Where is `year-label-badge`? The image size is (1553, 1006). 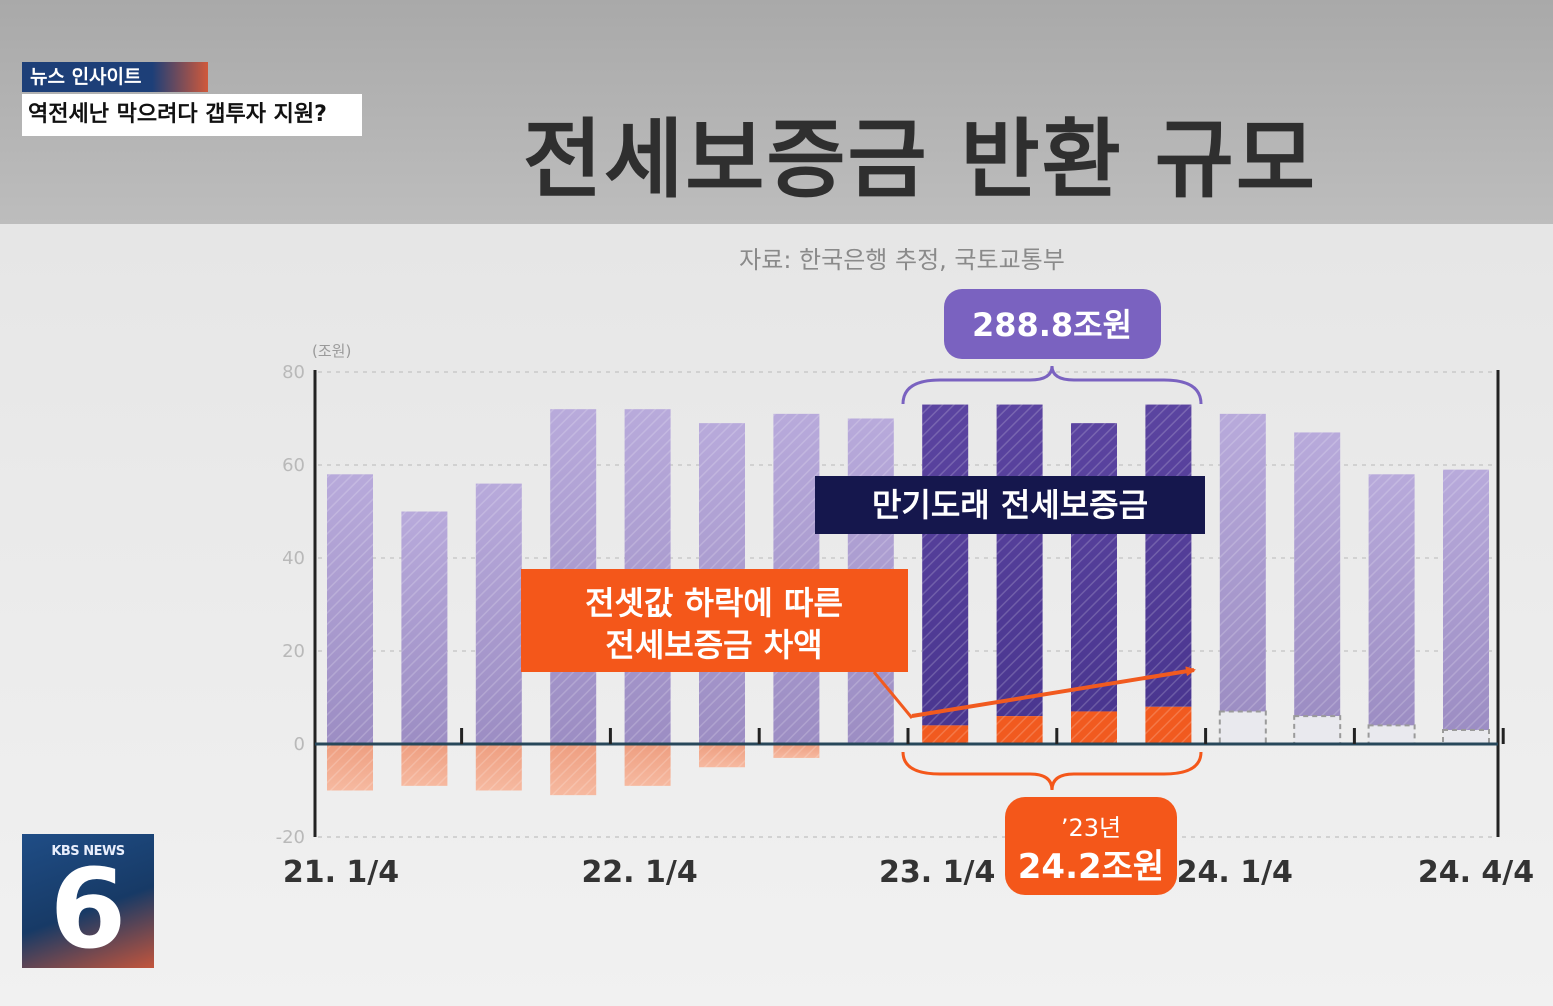 year-label-badge is located at coordinates (1091, 846).